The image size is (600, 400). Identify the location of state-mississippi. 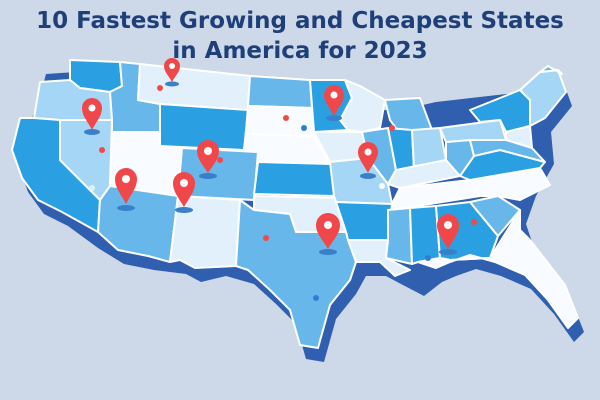
(399, 236).